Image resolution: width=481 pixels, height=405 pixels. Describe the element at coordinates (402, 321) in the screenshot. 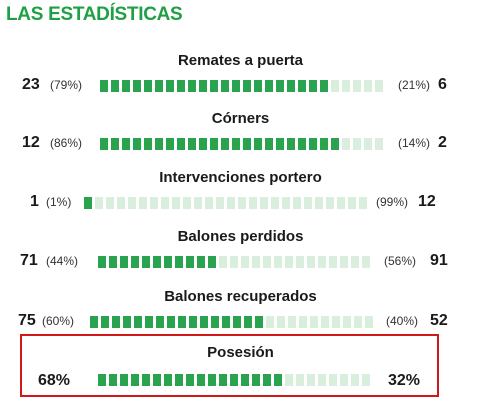

I see `right-percent: (40%)` at that location.